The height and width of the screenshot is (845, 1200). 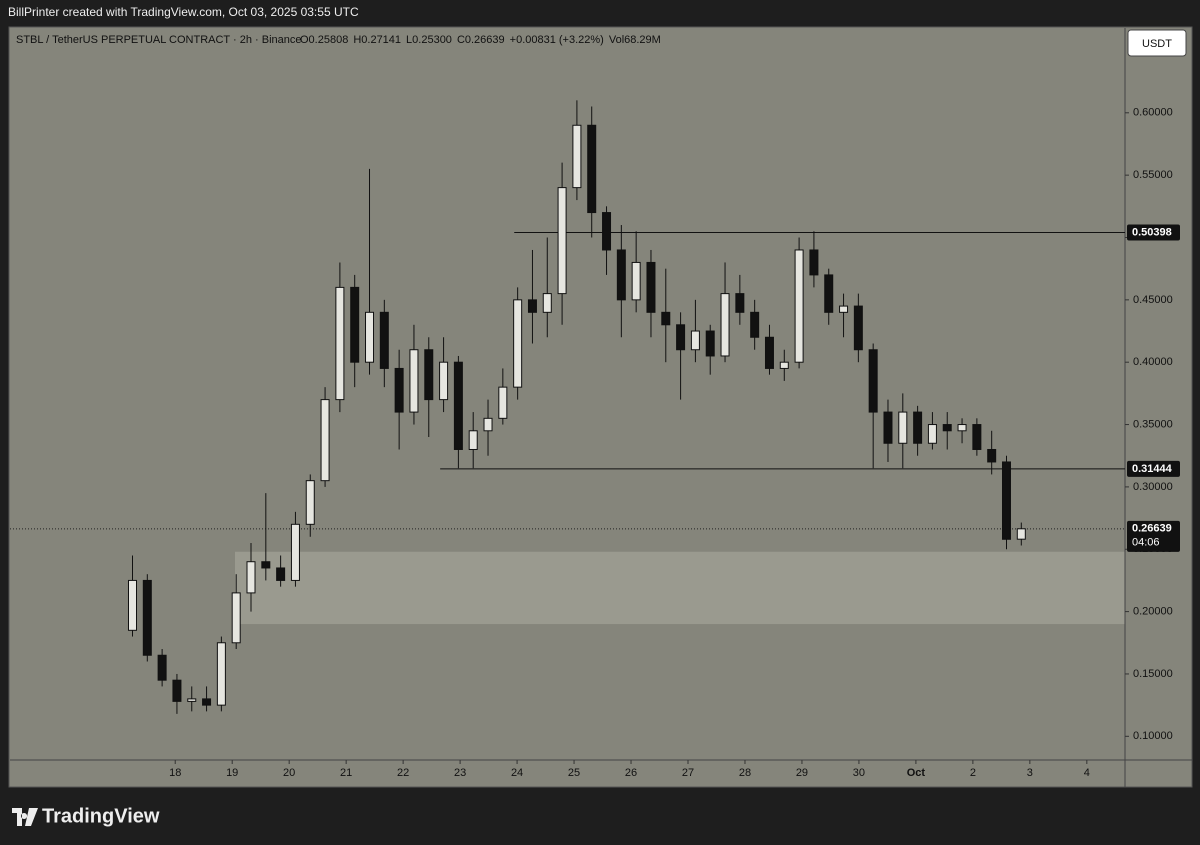 What do you see at coordinates (802, 773) in the screenshot?
I see `x-tick-label: 29` at bounding box center [802, 773].